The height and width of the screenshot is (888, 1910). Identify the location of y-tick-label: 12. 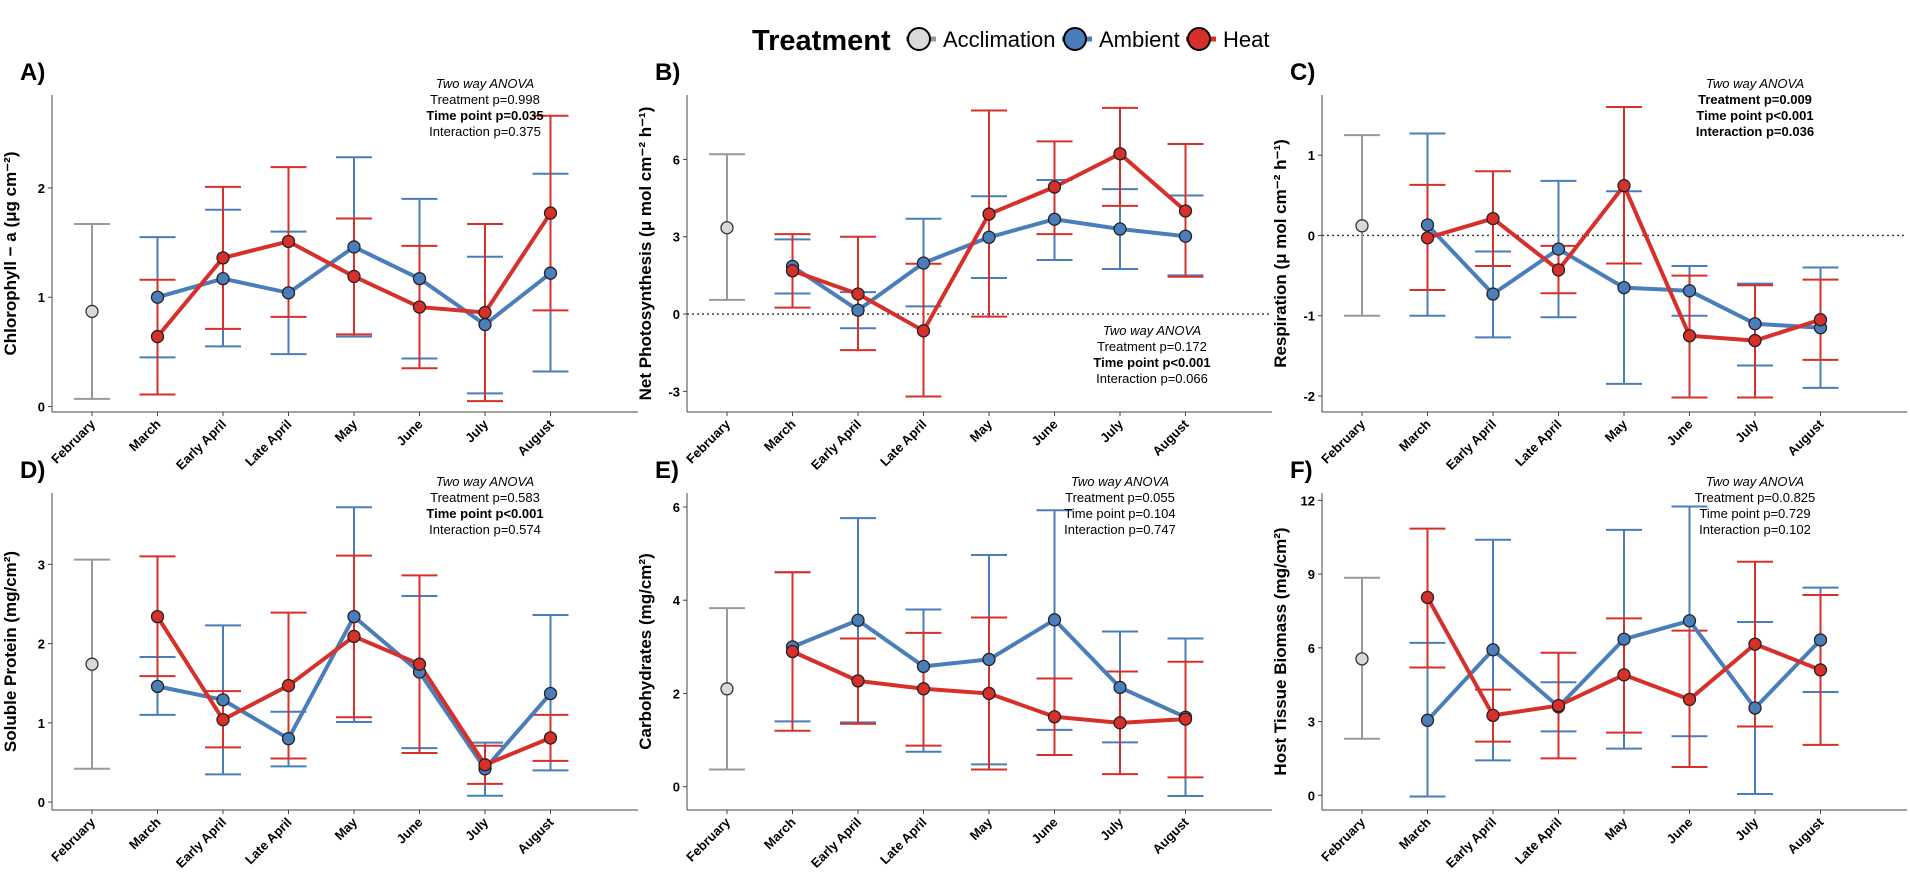
(1308, 500).